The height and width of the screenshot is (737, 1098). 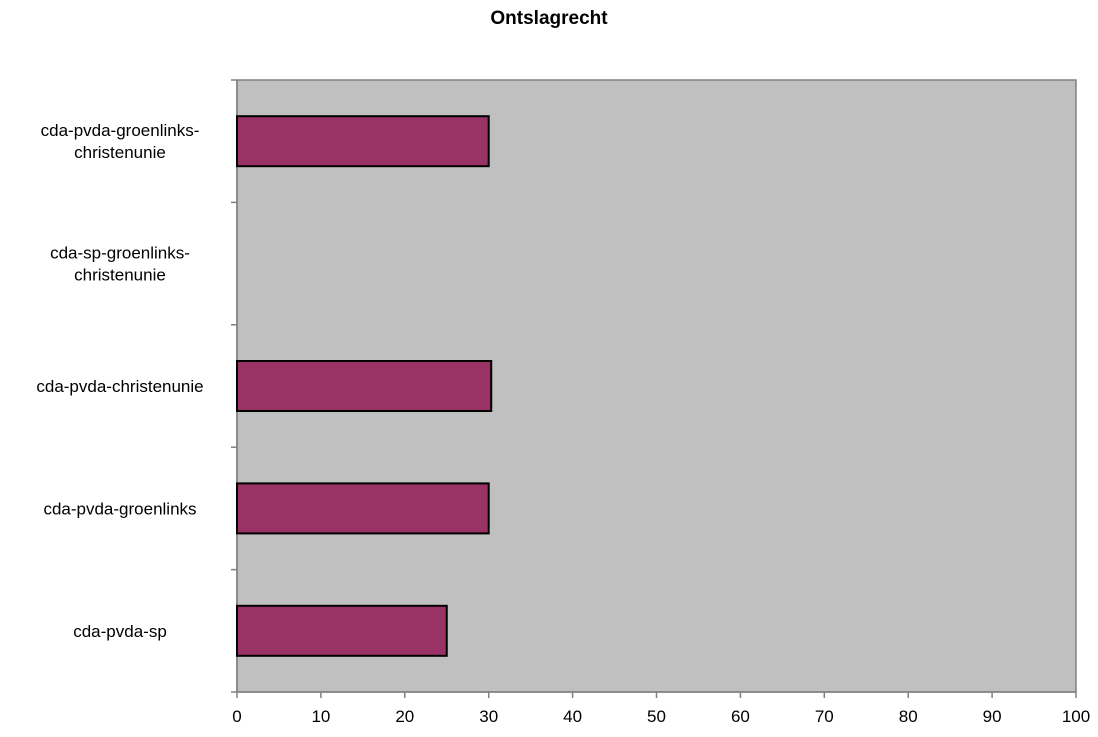 What do you see at coordinates (1076, 716) in the screenshot?
I see `x-tick-label: 100` at bounding box center [1076, 716].